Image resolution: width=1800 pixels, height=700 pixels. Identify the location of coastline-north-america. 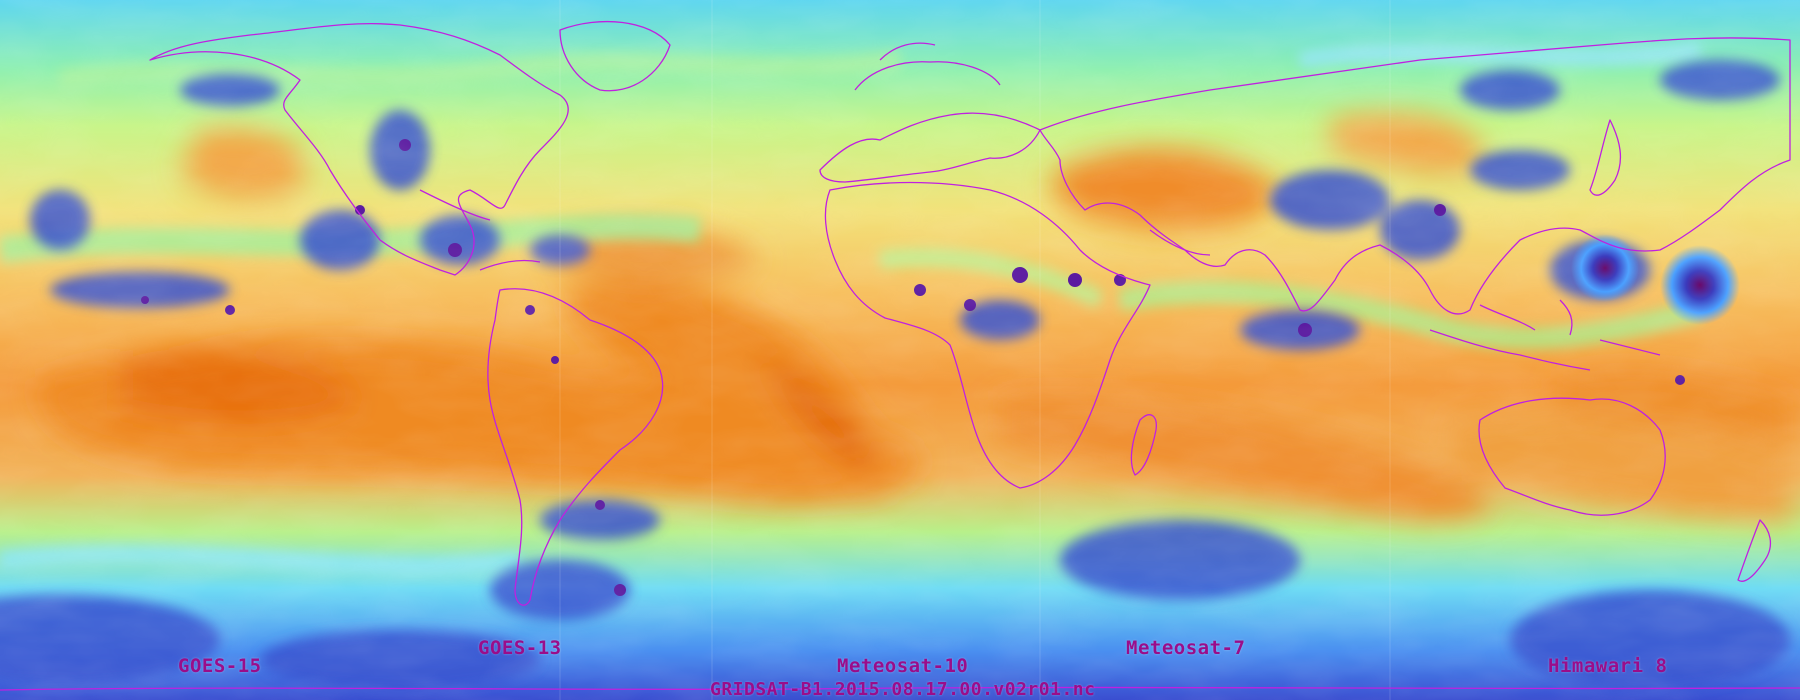
(359, 149).